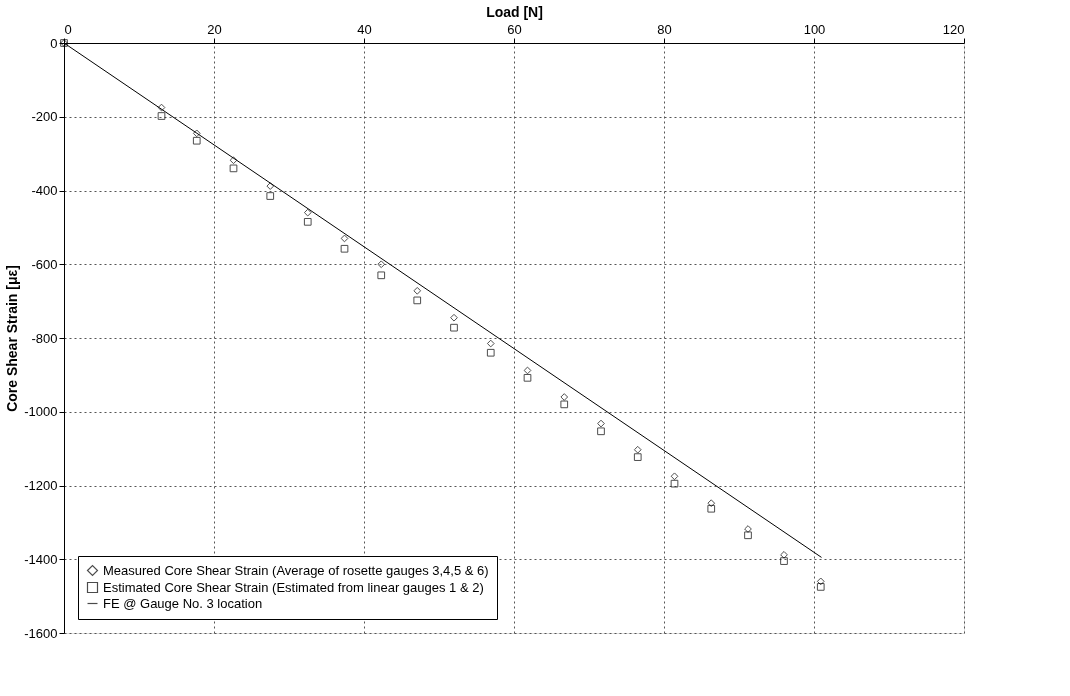 The image size is (1070, 696). I want to click on x-tick-label: 120, so click(953, 29).